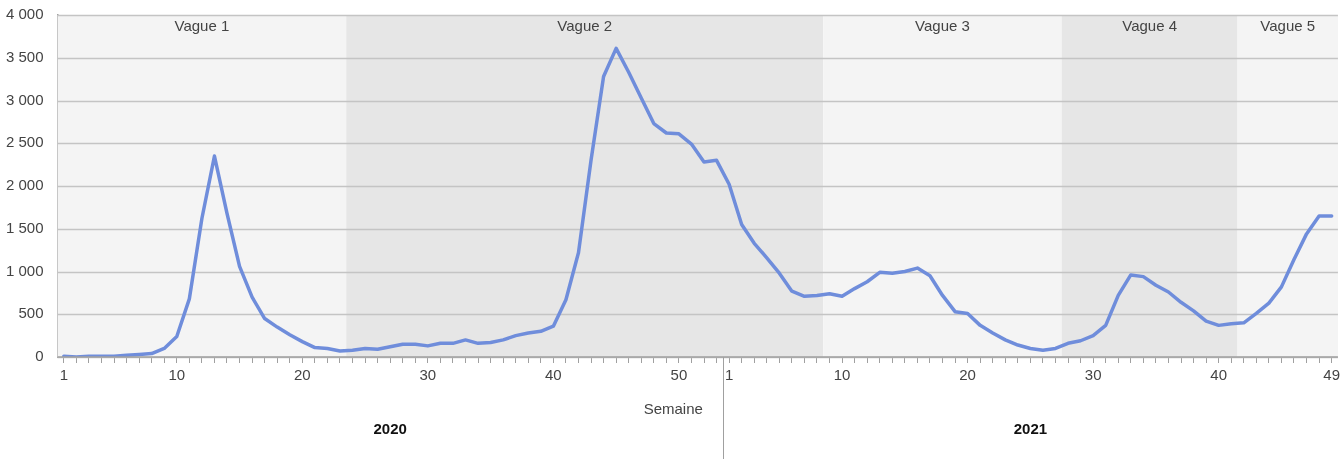 The height and width of the screenshot is (459, 1344). Describe the element at coordinates (24, 185) in the screenshot. I see `y-tick-label: 2 000` at that location.